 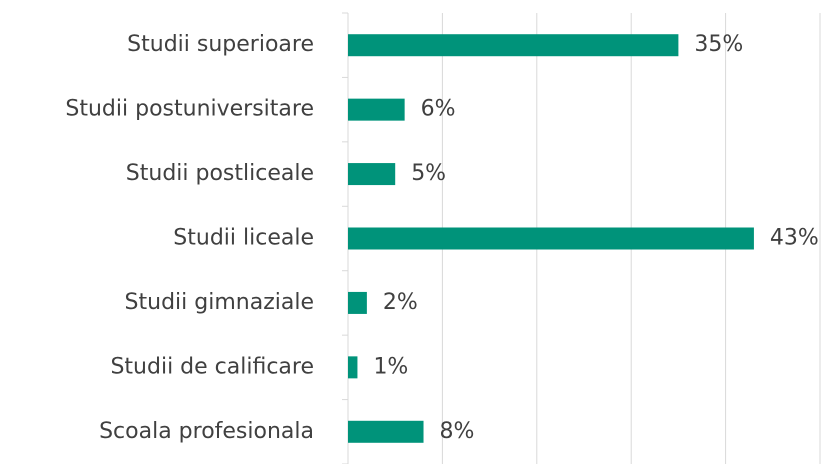 What do you see at coordinates (206, 431) in the screenshot?
I see `y-tick-label: Scoala profesionala` at bounding box center [206, 431].